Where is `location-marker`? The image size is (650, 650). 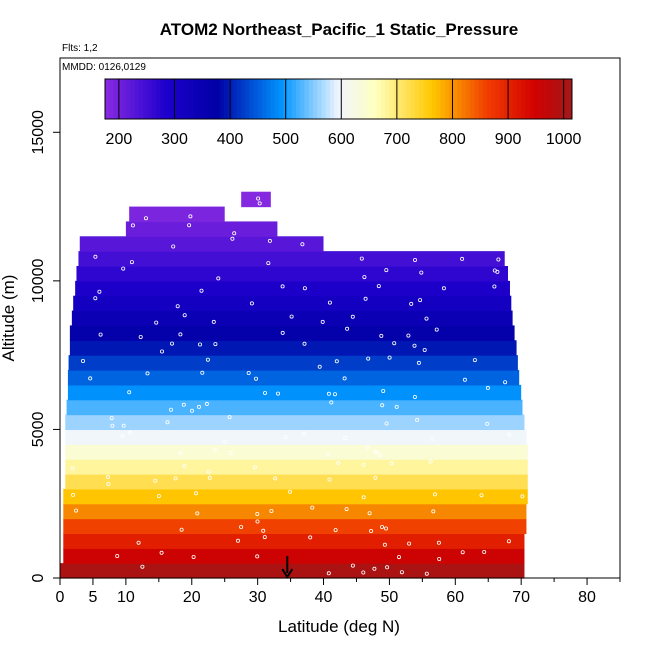
location-marker is located at coordinates (287, 567).